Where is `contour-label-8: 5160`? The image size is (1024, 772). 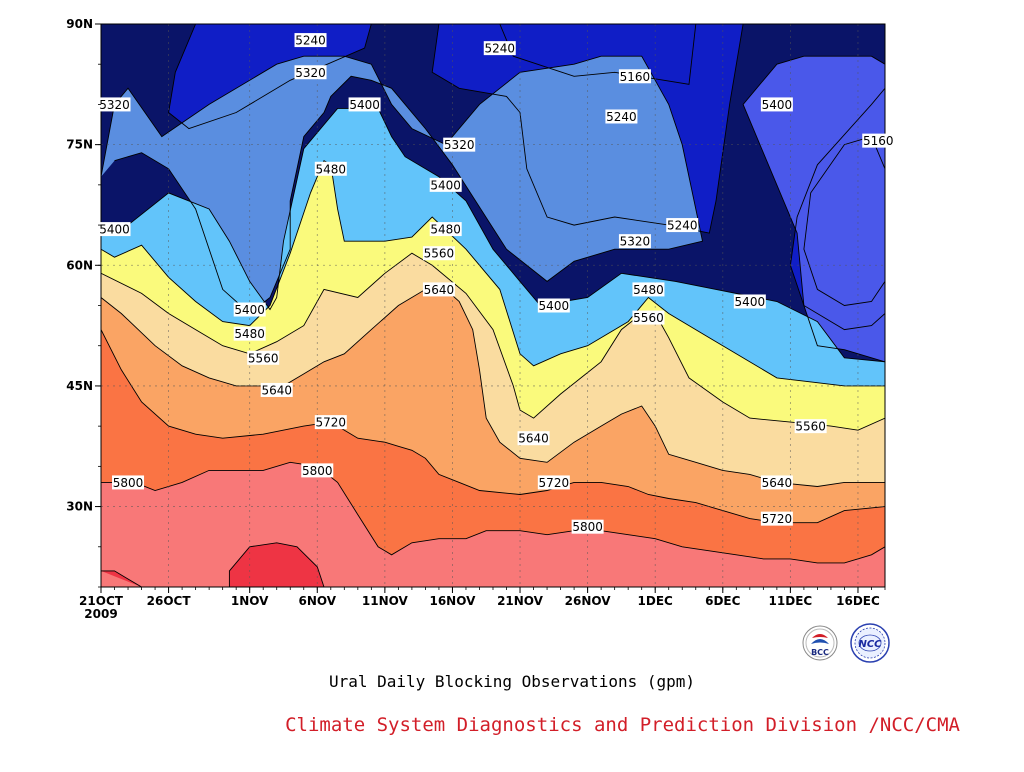 contour-label-8: 5160 is located at coordinates (878, 140).